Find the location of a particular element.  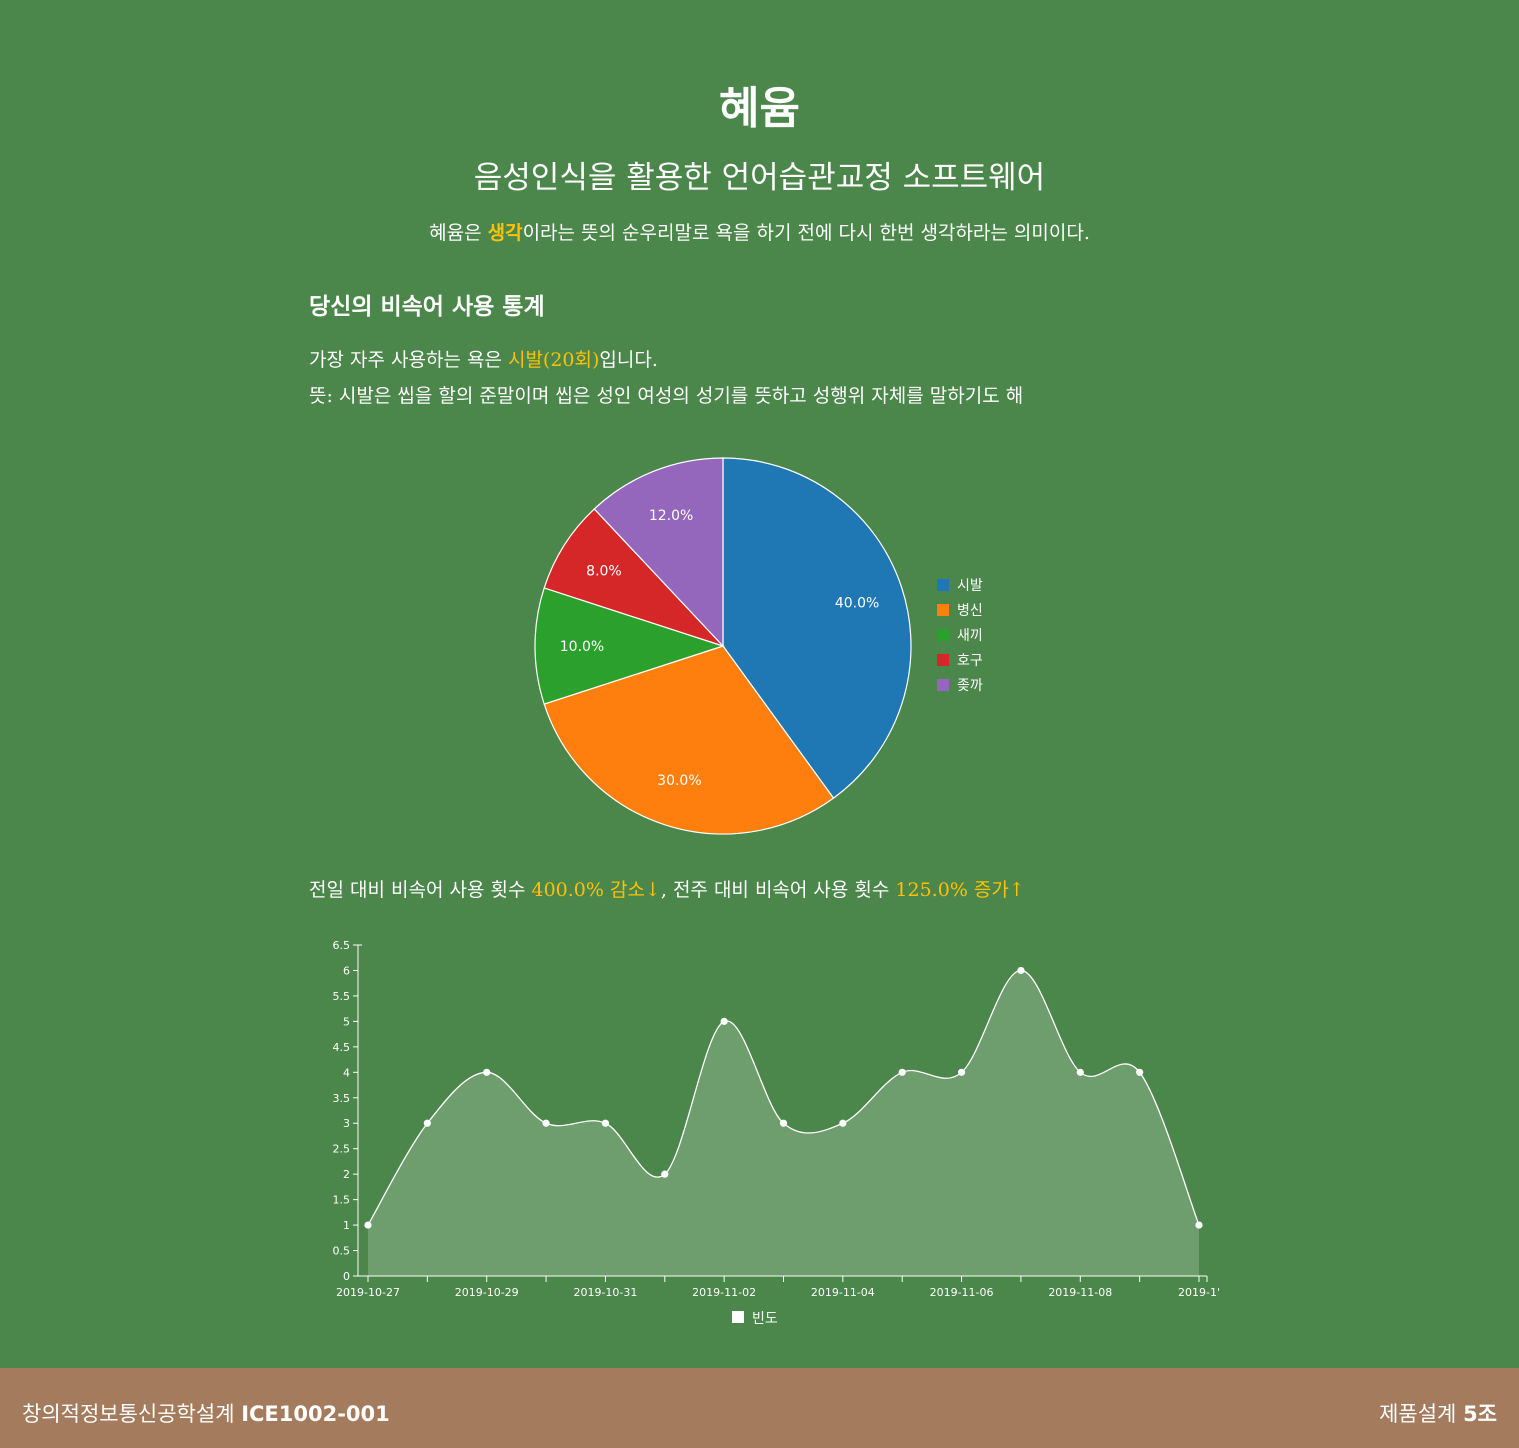

most-used-suffix: 입니다. is located at coordinates (628, 360).